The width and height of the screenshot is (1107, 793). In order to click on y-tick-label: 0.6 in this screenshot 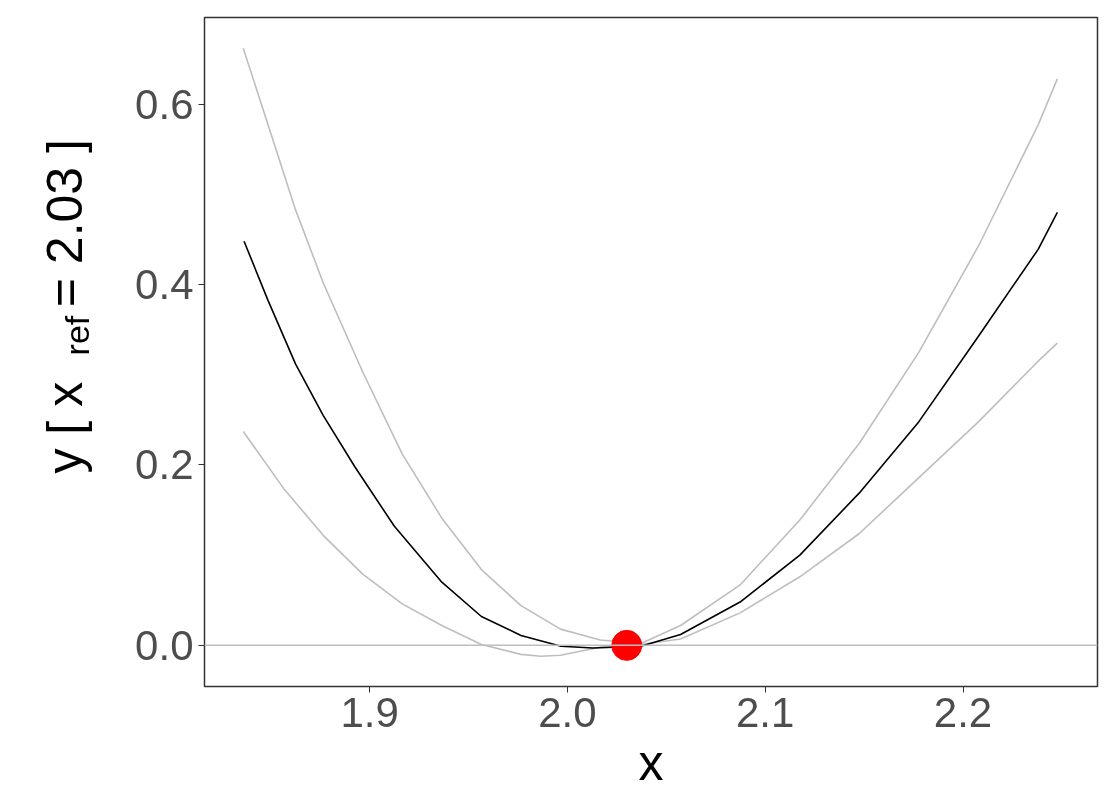, I will do `click(164, 104)`.